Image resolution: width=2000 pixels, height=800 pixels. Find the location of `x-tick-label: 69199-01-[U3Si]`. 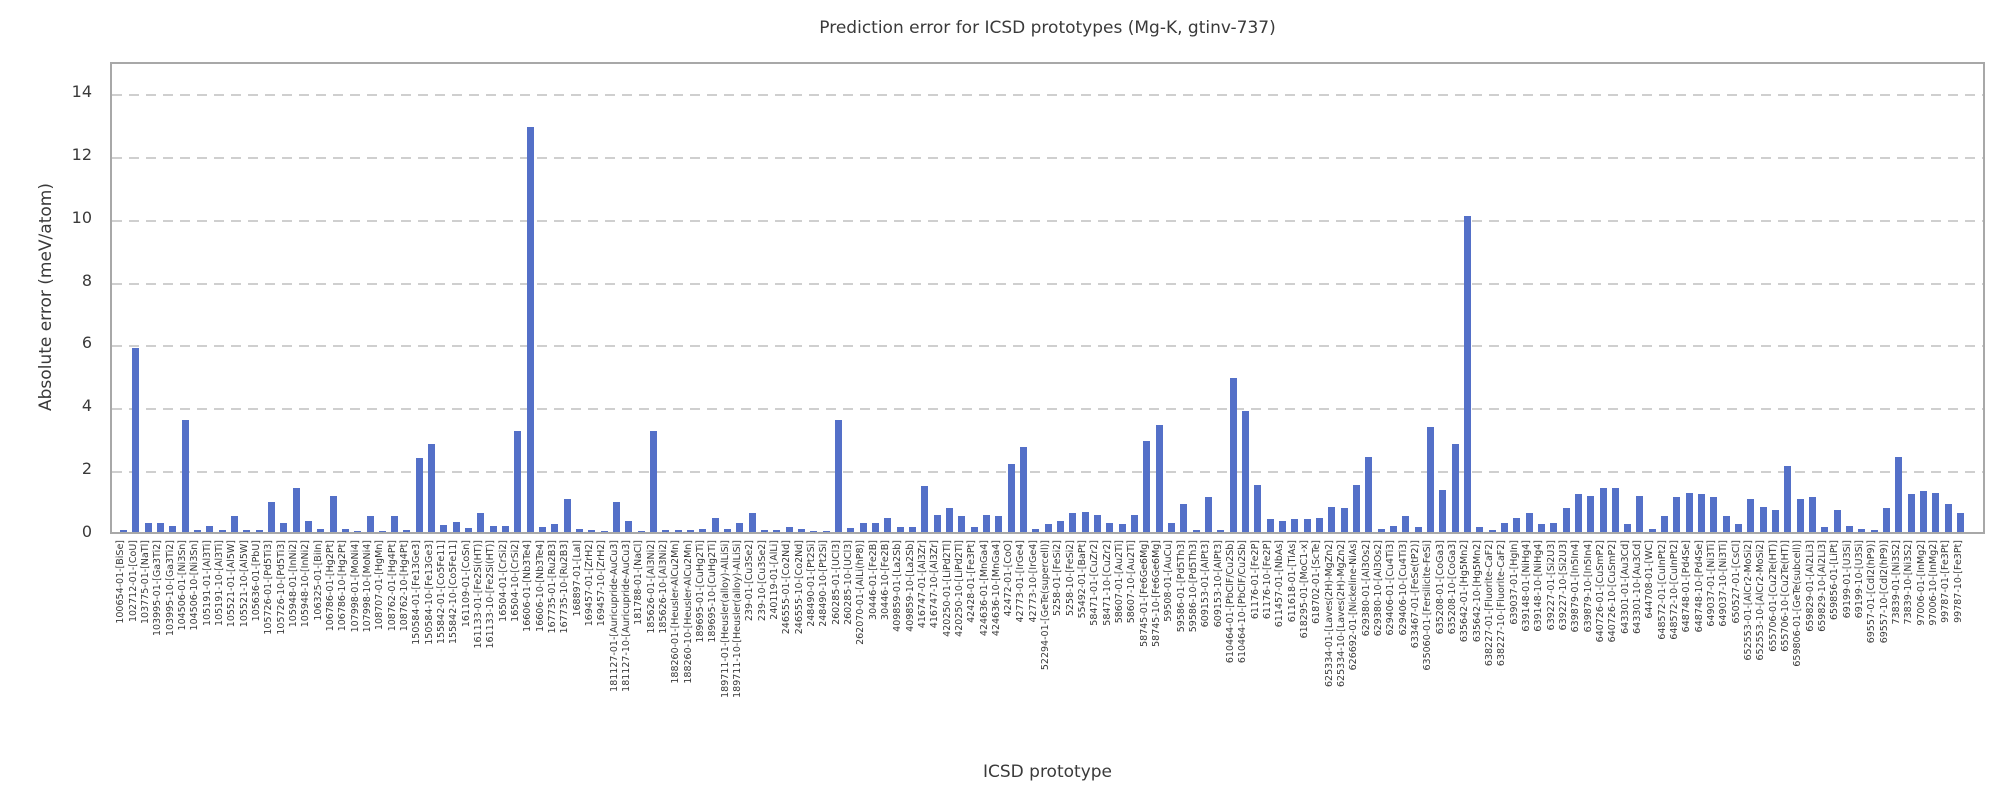

x-tick-label: 69199-01-[U3Si] is located at coordinates (1847, 579).